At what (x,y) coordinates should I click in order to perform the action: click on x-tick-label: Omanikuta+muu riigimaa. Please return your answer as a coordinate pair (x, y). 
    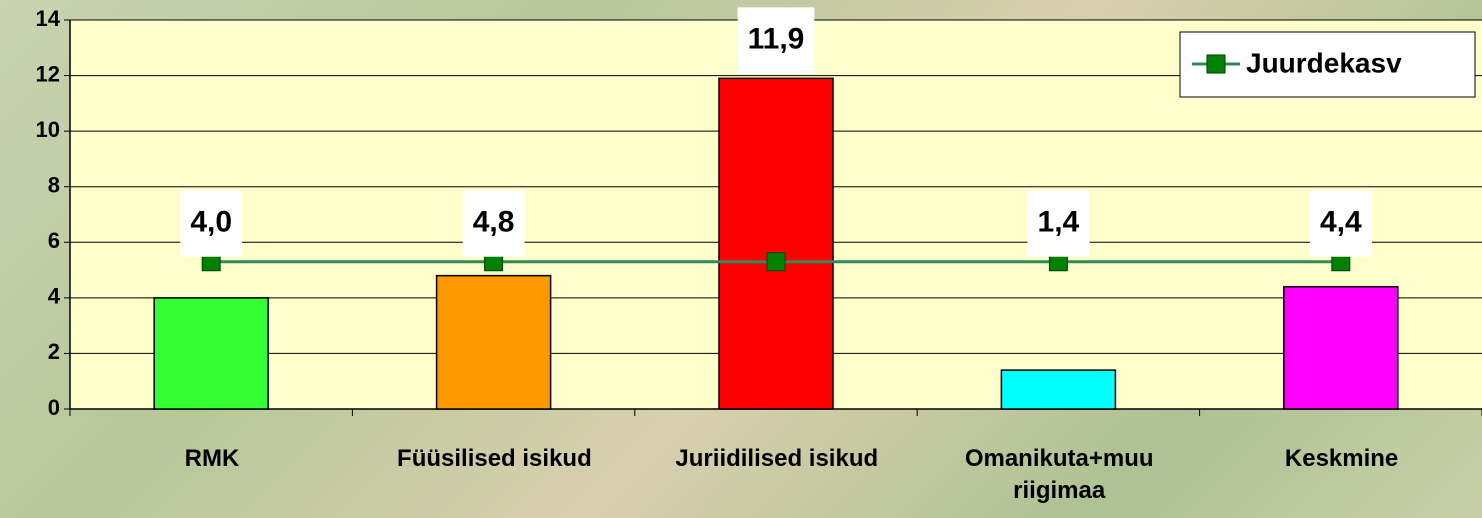
    Looking at the image, I should click on (1059, 474).